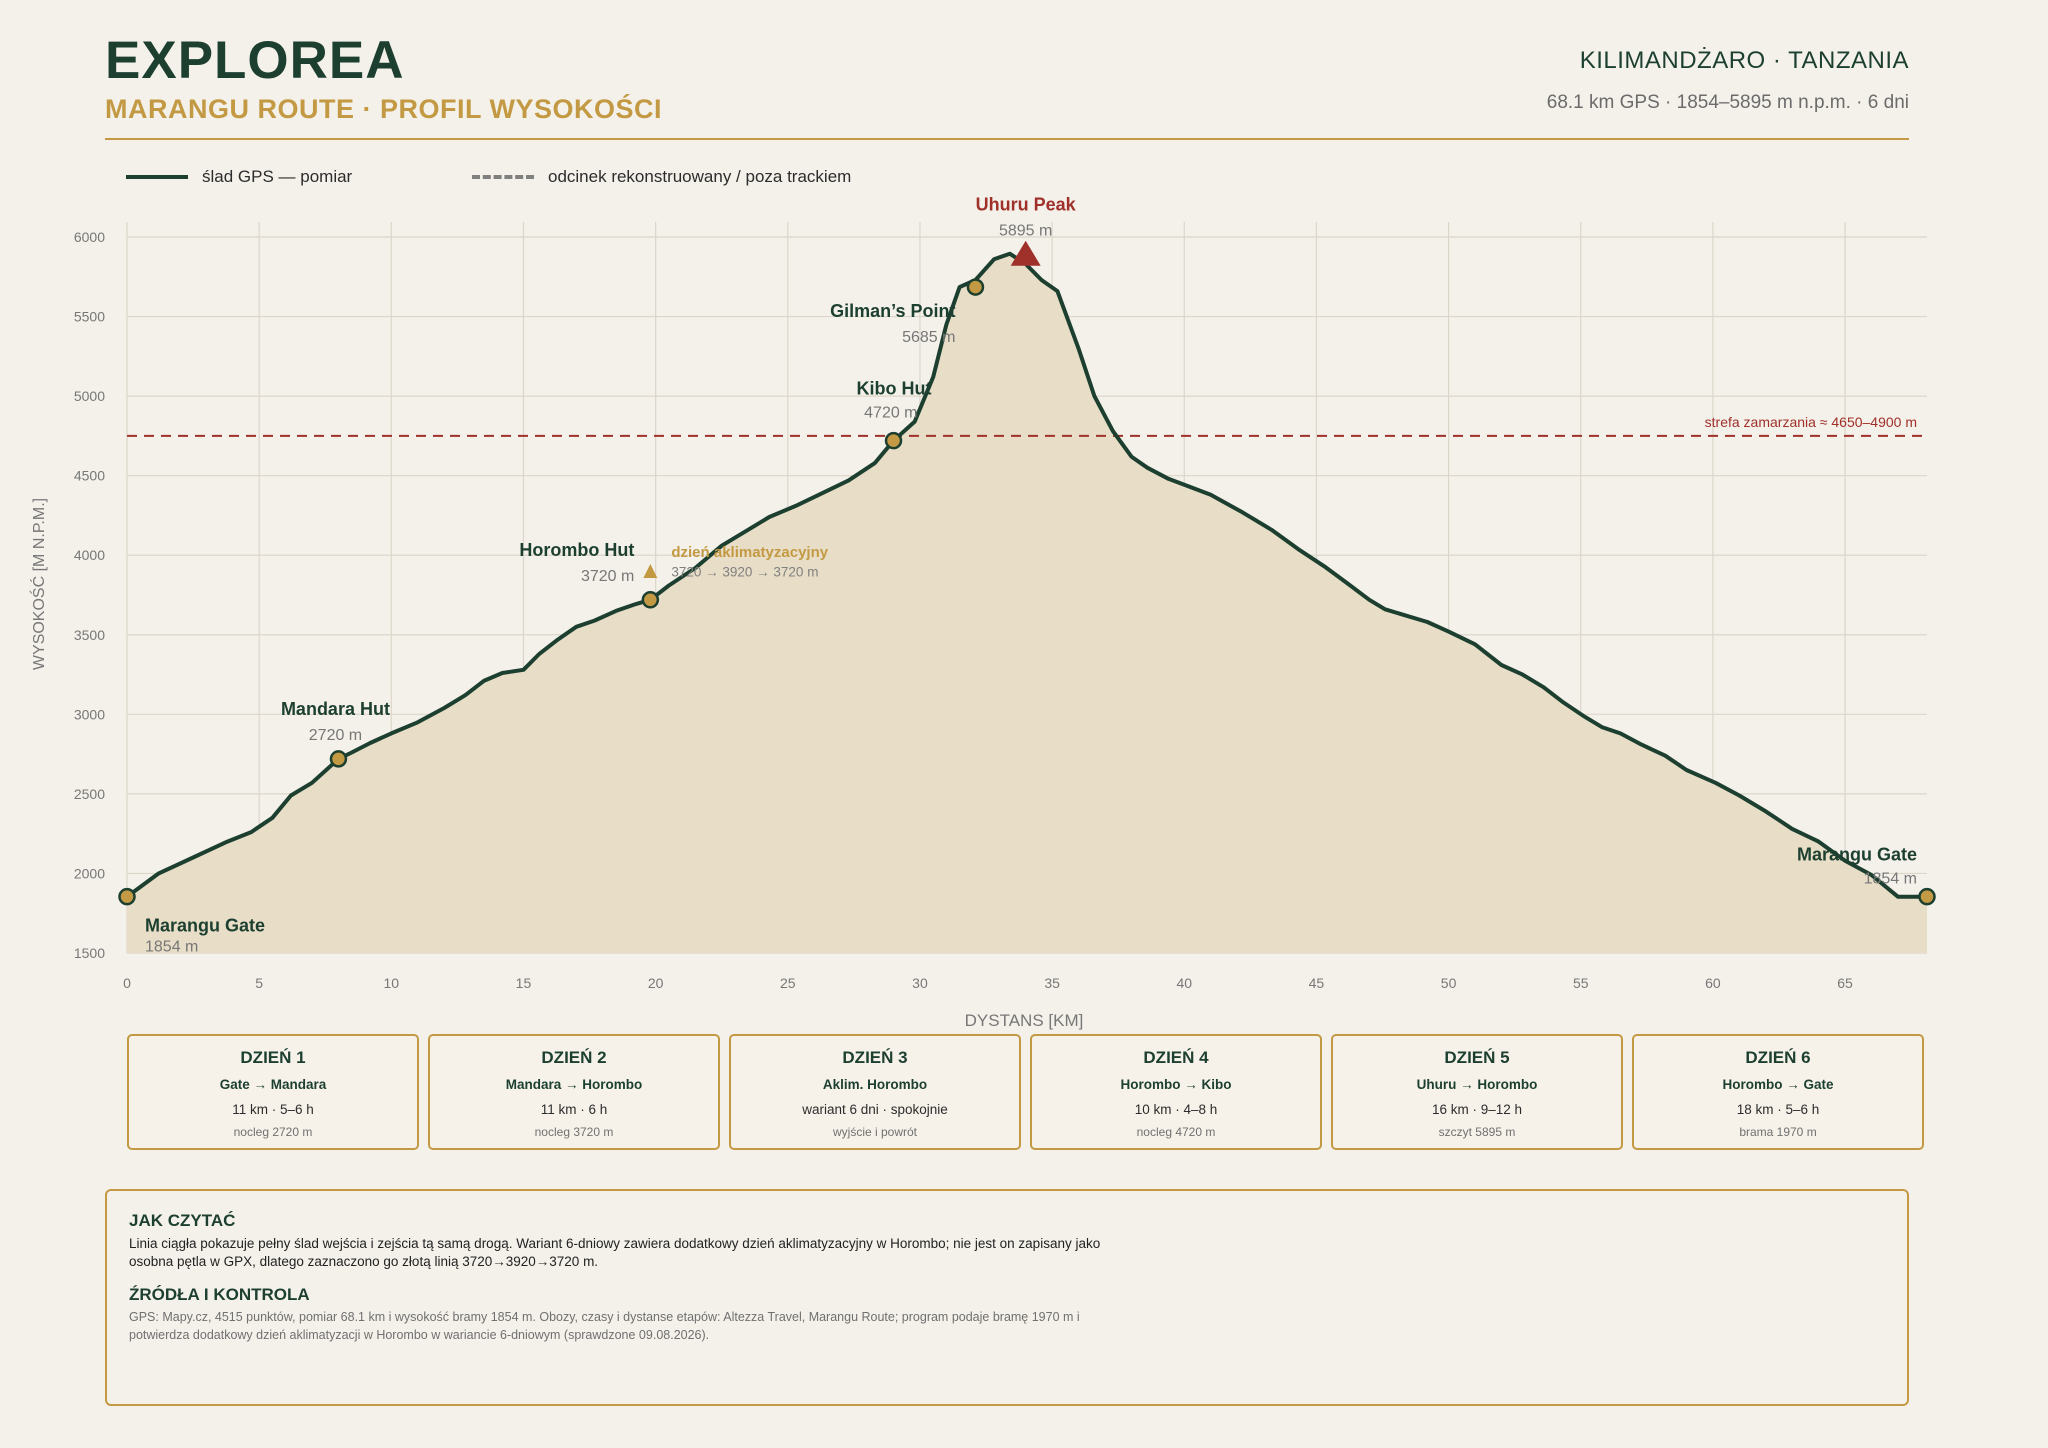  What do you see at coordinates (1477, 1132) in the screenshot?
I see `day-card-note: szczyt 5895 m` at bounding box center [1477, 1132].